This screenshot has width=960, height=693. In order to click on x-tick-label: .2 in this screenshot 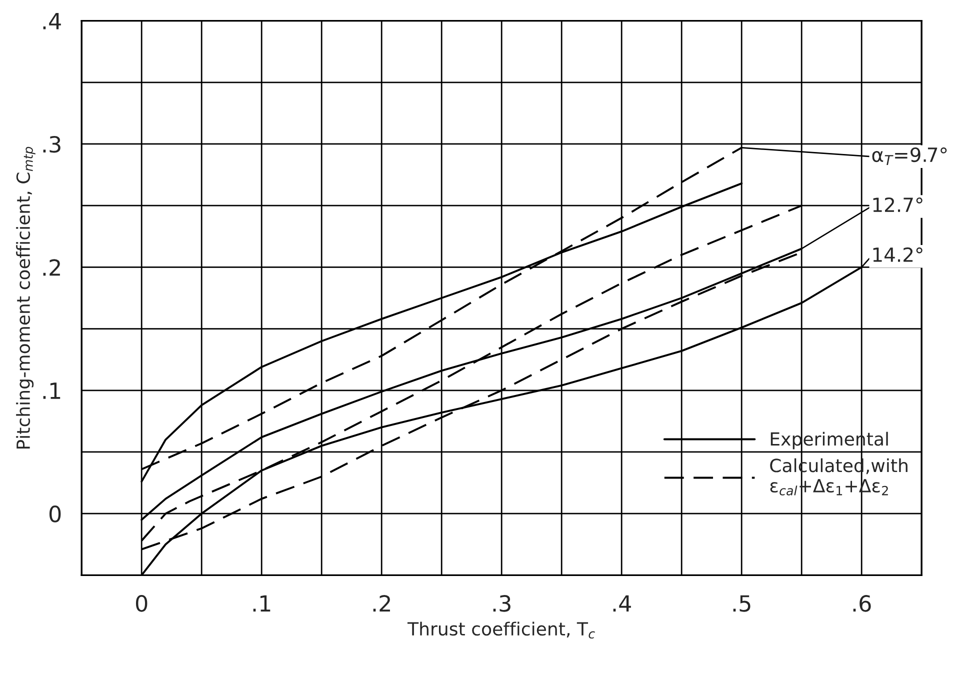, I will do `click(381, 603)`.